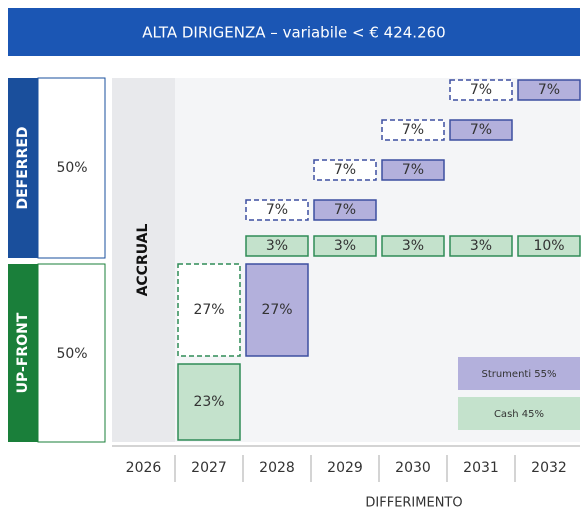 The height and width of the screenshot is (511, 584). I want to click on year-label: 2031, so click(481, 468).